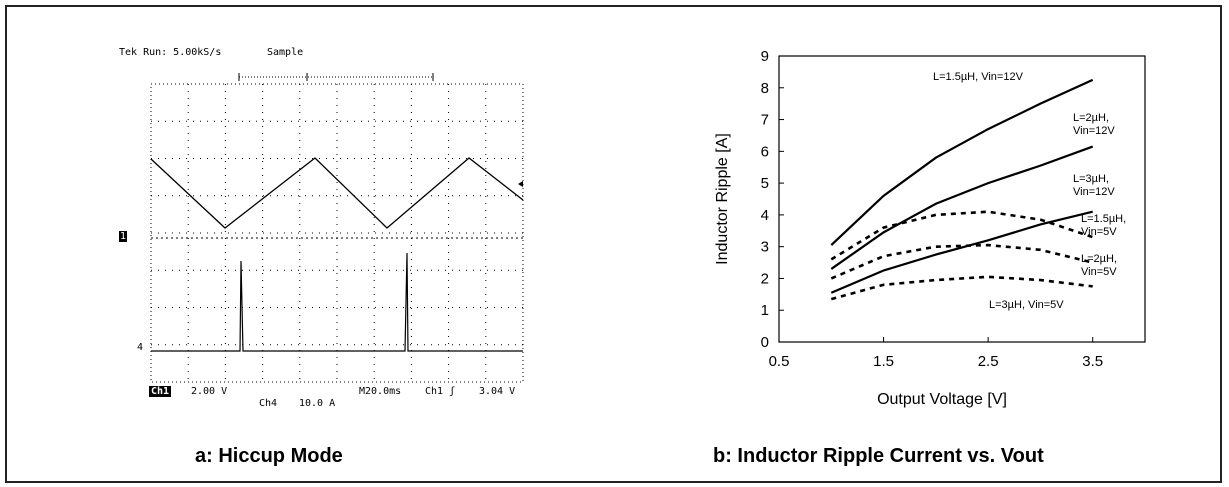  What do you see at coordinates (765, 342) in the screenshot?
I see `y-tick-label: 0` at bounding box center [765, 342].